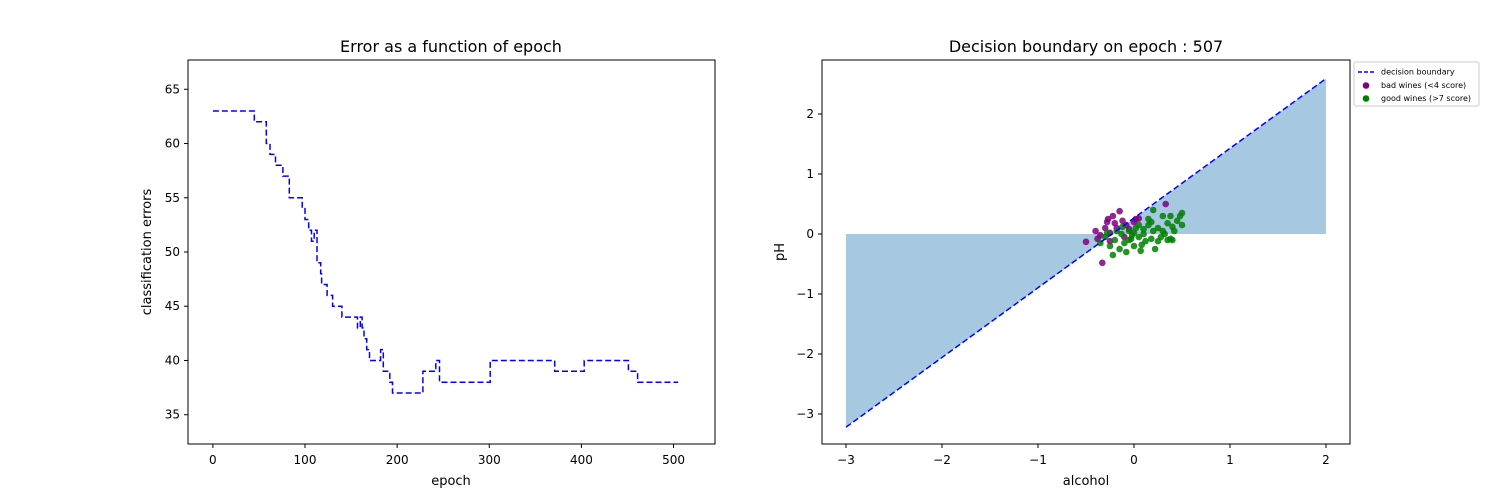  What do you see at coordinates (172, 360) in the screenshot?
I see `error-chart-ytick-label: 40` at bounding box center [172, 360].